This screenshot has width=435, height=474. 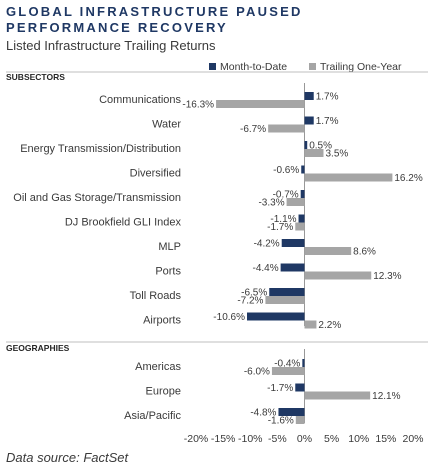 What do you see at coordinates (169, 247) in the screenshot?
I see `category-label: MLP` at bounding box center [169, 247].